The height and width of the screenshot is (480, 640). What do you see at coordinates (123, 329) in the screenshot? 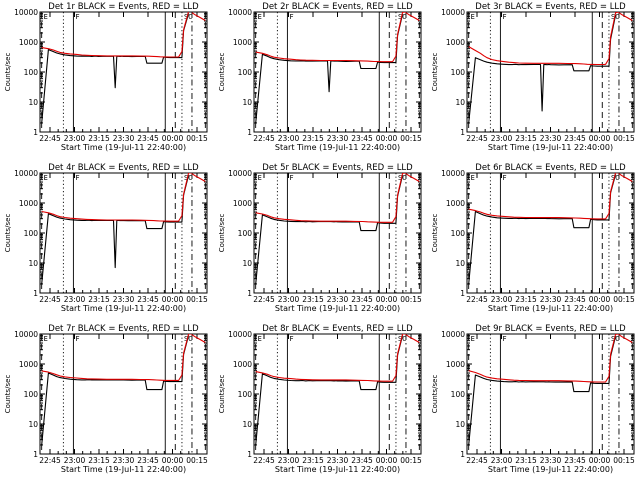
I see `panel-title: Det 7r BLACK = Events, RED = LLD` at bounding box center [123, 329].